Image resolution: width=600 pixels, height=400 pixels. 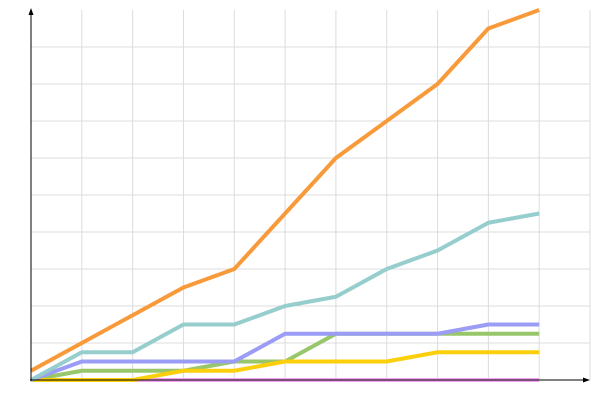 What do you see at coordinates (285, 352) in the screenshot?
I see `series-line` at bounding box center [285, 352].